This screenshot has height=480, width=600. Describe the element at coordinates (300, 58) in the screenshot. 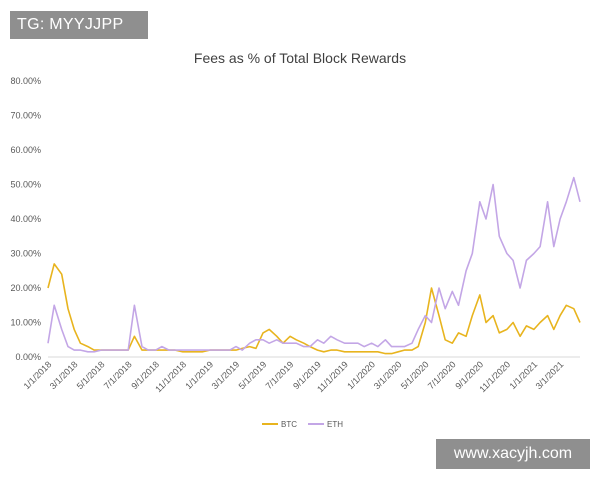

I see `chart-title: Fees as % of Total Block Rewards` at that location.